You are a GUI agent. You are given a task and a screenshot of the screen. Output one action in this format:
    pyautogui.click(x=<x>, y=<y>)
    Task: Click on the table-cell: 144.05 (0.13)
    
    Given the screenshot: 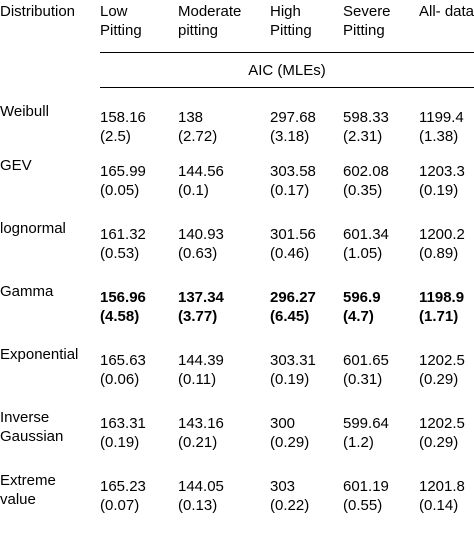 What is the action you would take?
    pyautogui.click(x=224, y=502)
    